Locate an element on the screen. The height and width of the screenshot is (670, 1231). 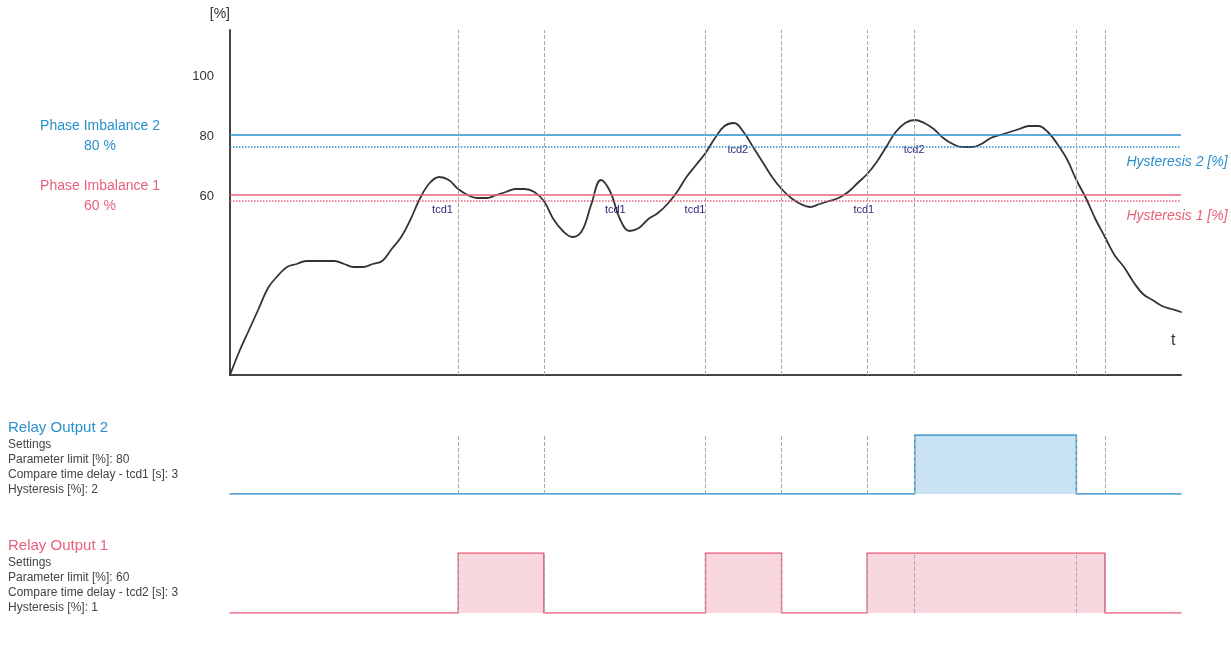
text: Compare time delay - tcd1 [s]: 3 is located at coordinates (93, 474).